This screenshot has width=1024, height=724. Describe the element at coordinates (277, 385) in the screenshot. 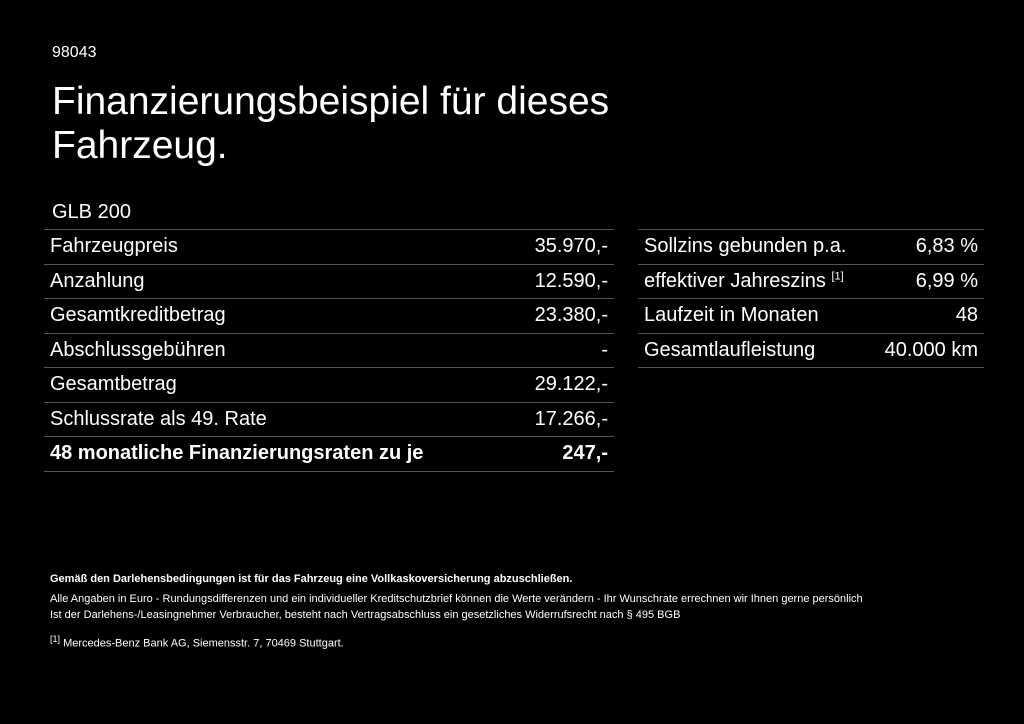

I see `row-label: Gesamtbetrag` at that location.